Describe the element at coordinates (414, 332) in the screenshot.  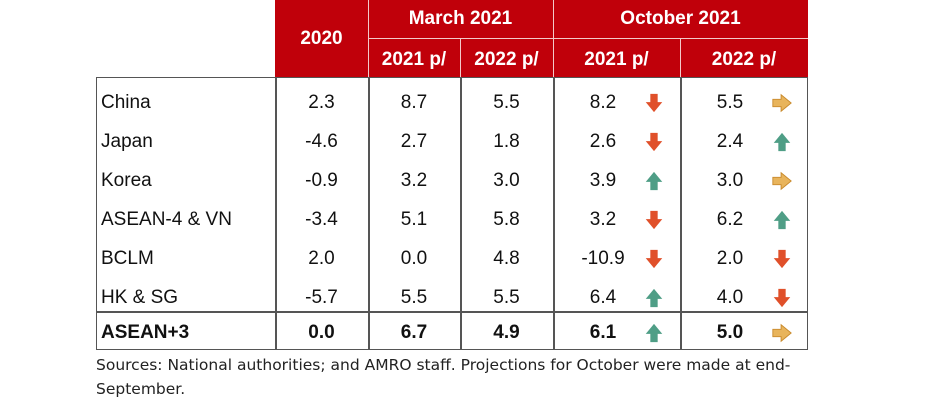
I see `cell-mar2021: 6.7` at that location.